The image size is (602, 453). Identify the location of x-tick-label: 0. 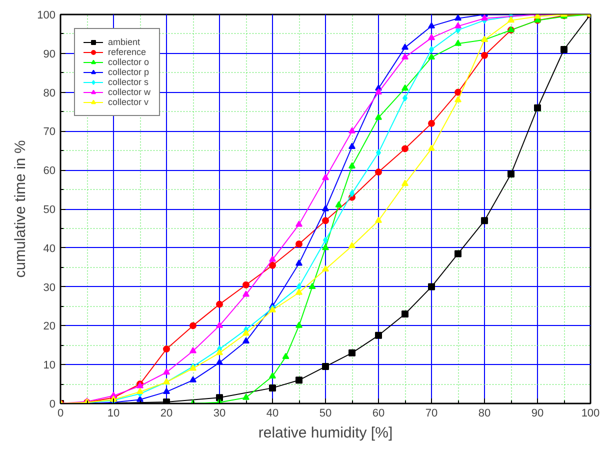
(60, 414).